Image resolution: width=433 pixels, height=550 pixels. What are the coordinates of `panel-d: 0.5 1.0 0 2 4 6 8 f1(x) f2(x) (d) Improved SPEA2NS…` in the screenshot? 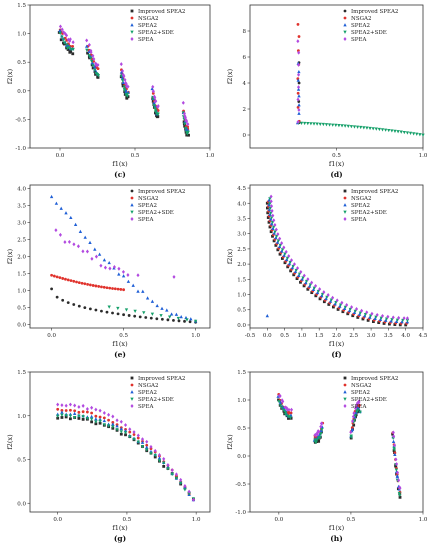 It's located at (327, 91).